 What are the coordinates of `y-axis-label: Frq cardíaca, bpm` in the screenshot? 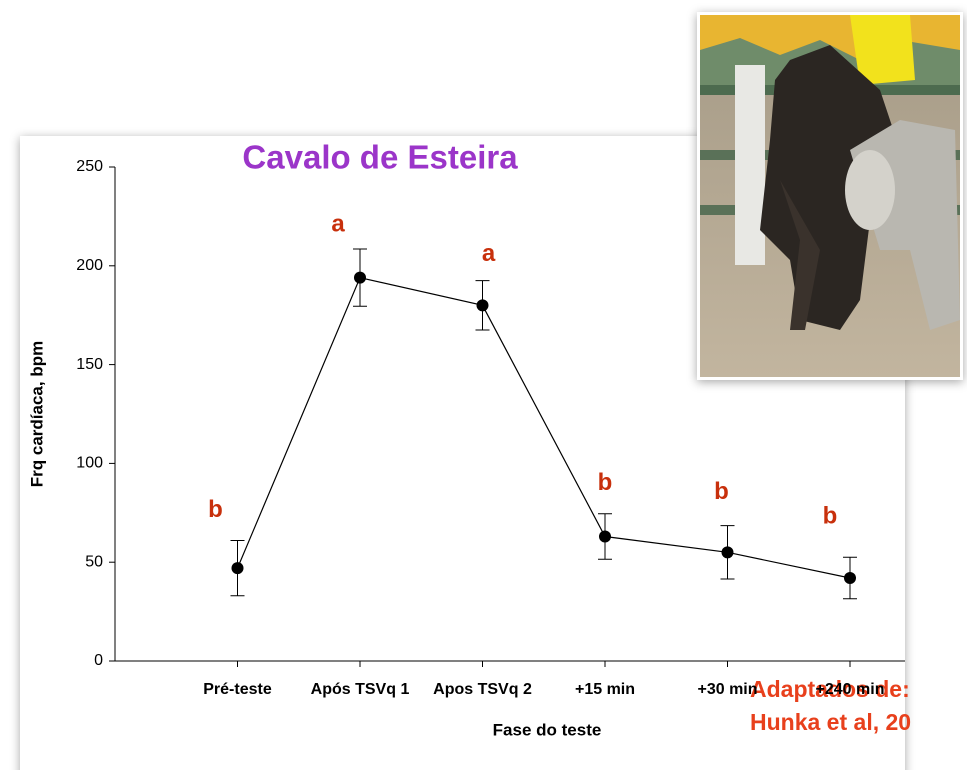 It's located at (36, 414).